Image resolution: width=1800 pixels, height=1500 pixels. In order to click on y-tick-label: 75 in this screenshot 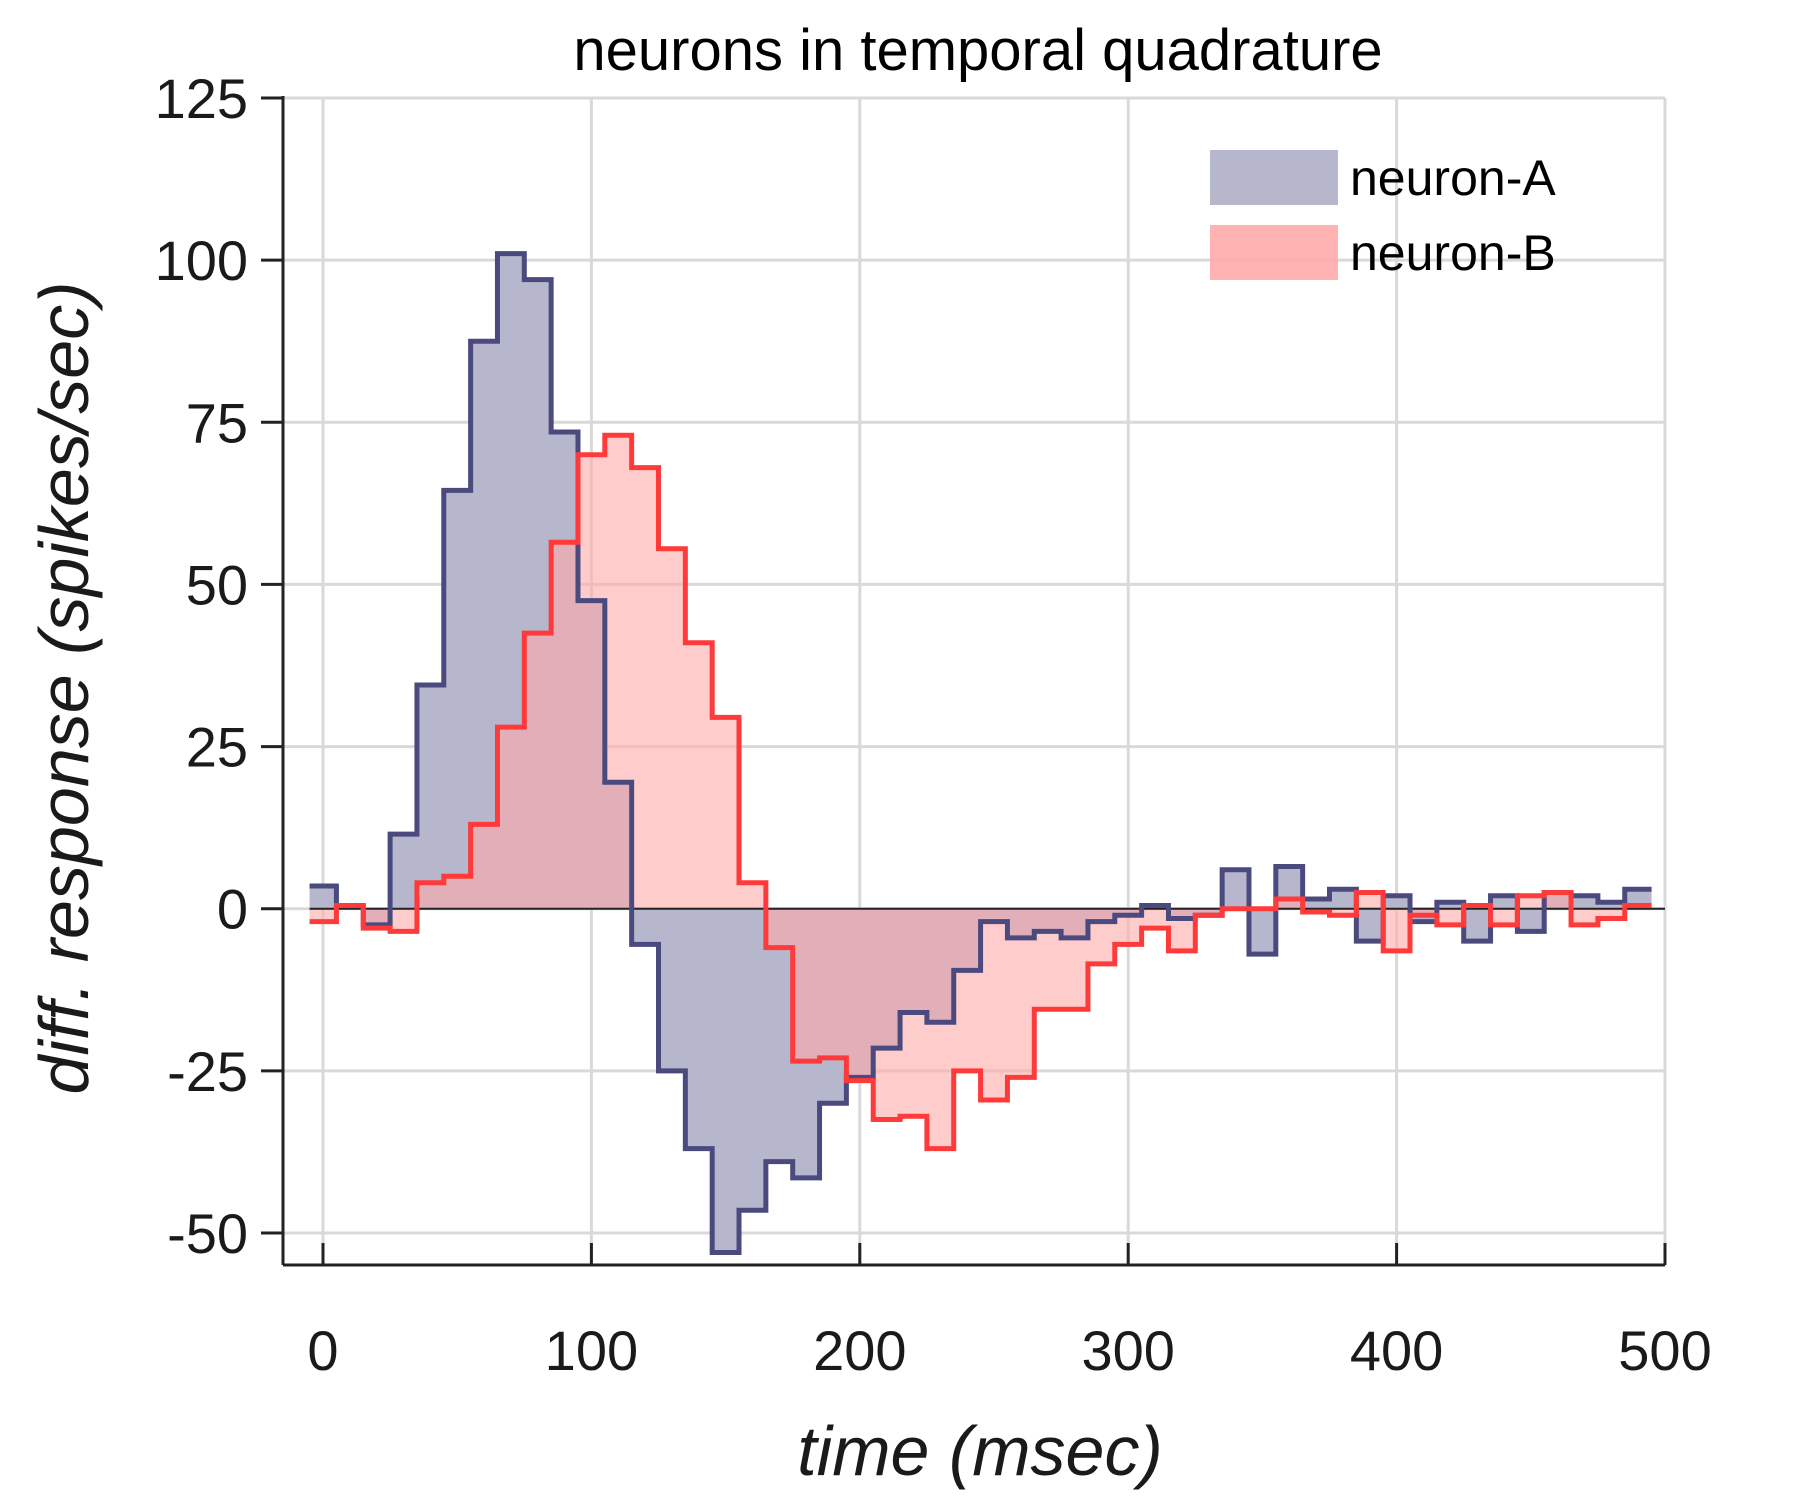, I will do `click(217, 422)`.